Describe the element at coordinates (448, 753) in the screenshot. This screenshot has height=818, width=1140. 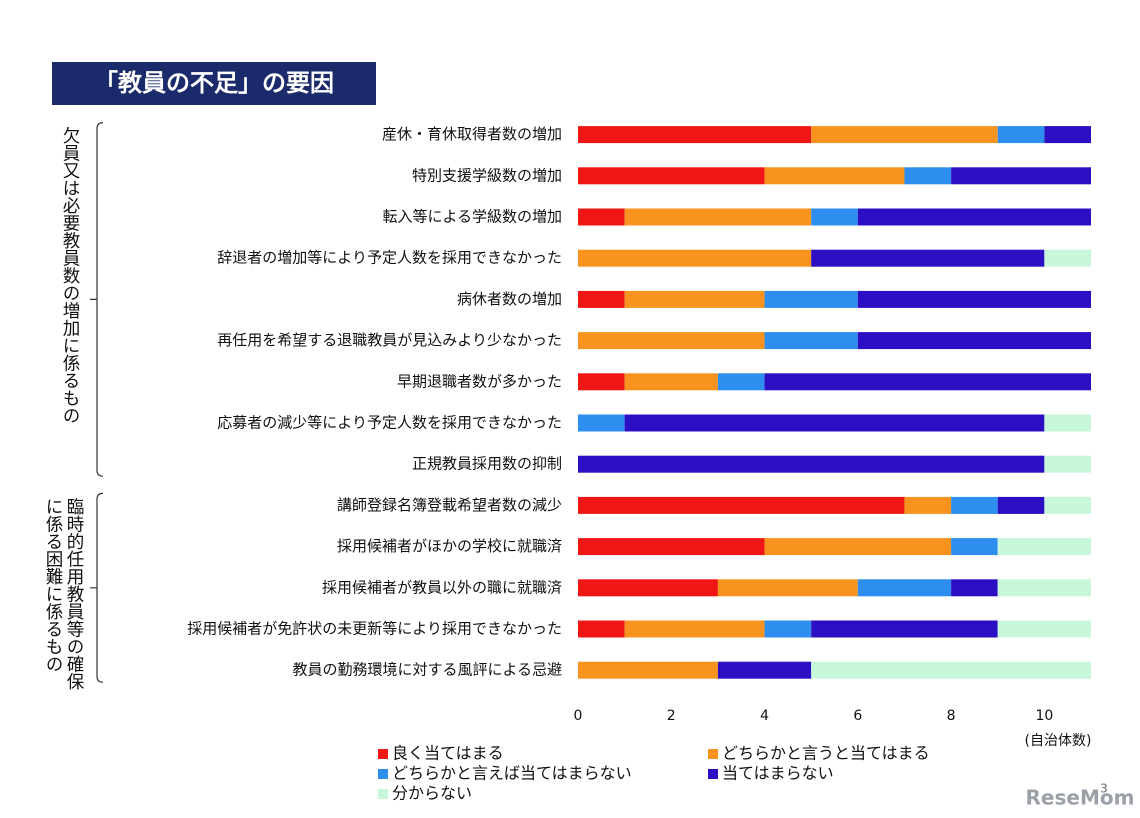
I see `legend-label: 良く当てはまる` at that location.